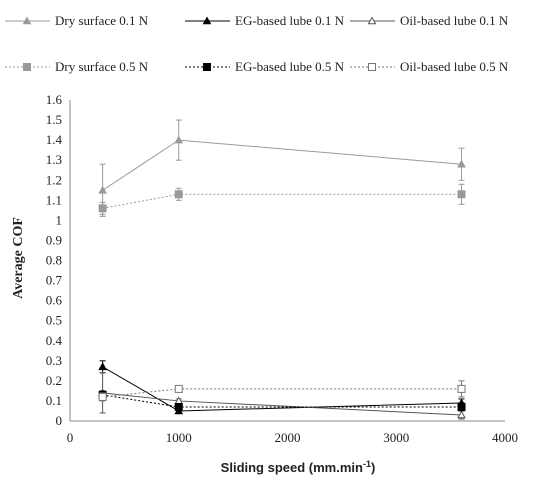 This screenshot has width=541, height=483. Describe the element at coordinates (70, 437) in the screenshot. I see `x-tick-label: 0` at that location.